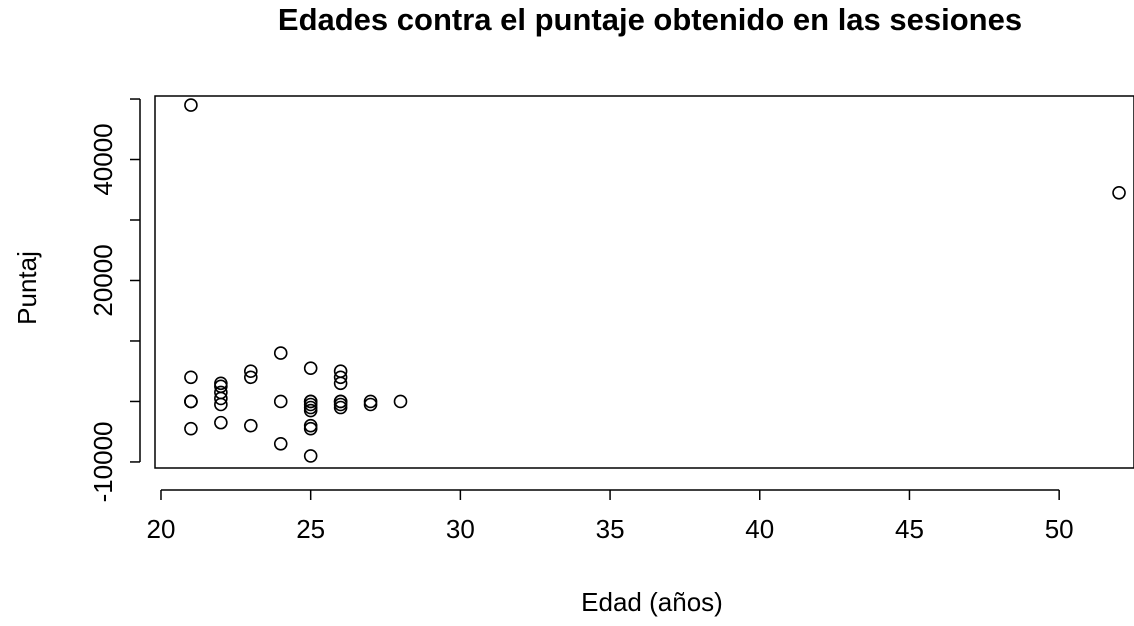  What do you see at coordinates (103, 159) in the screenshot?
I see `y-tick-label: 40000` at bounding box center [103, 159].